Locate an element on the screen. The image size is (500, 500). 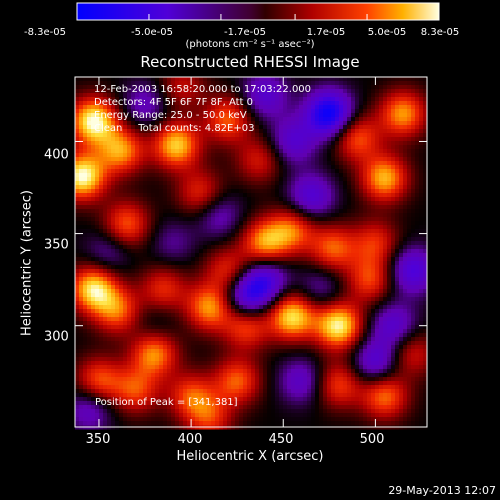
colorbar-tick: 5.0e-05 is located at coordinates (387, 32).